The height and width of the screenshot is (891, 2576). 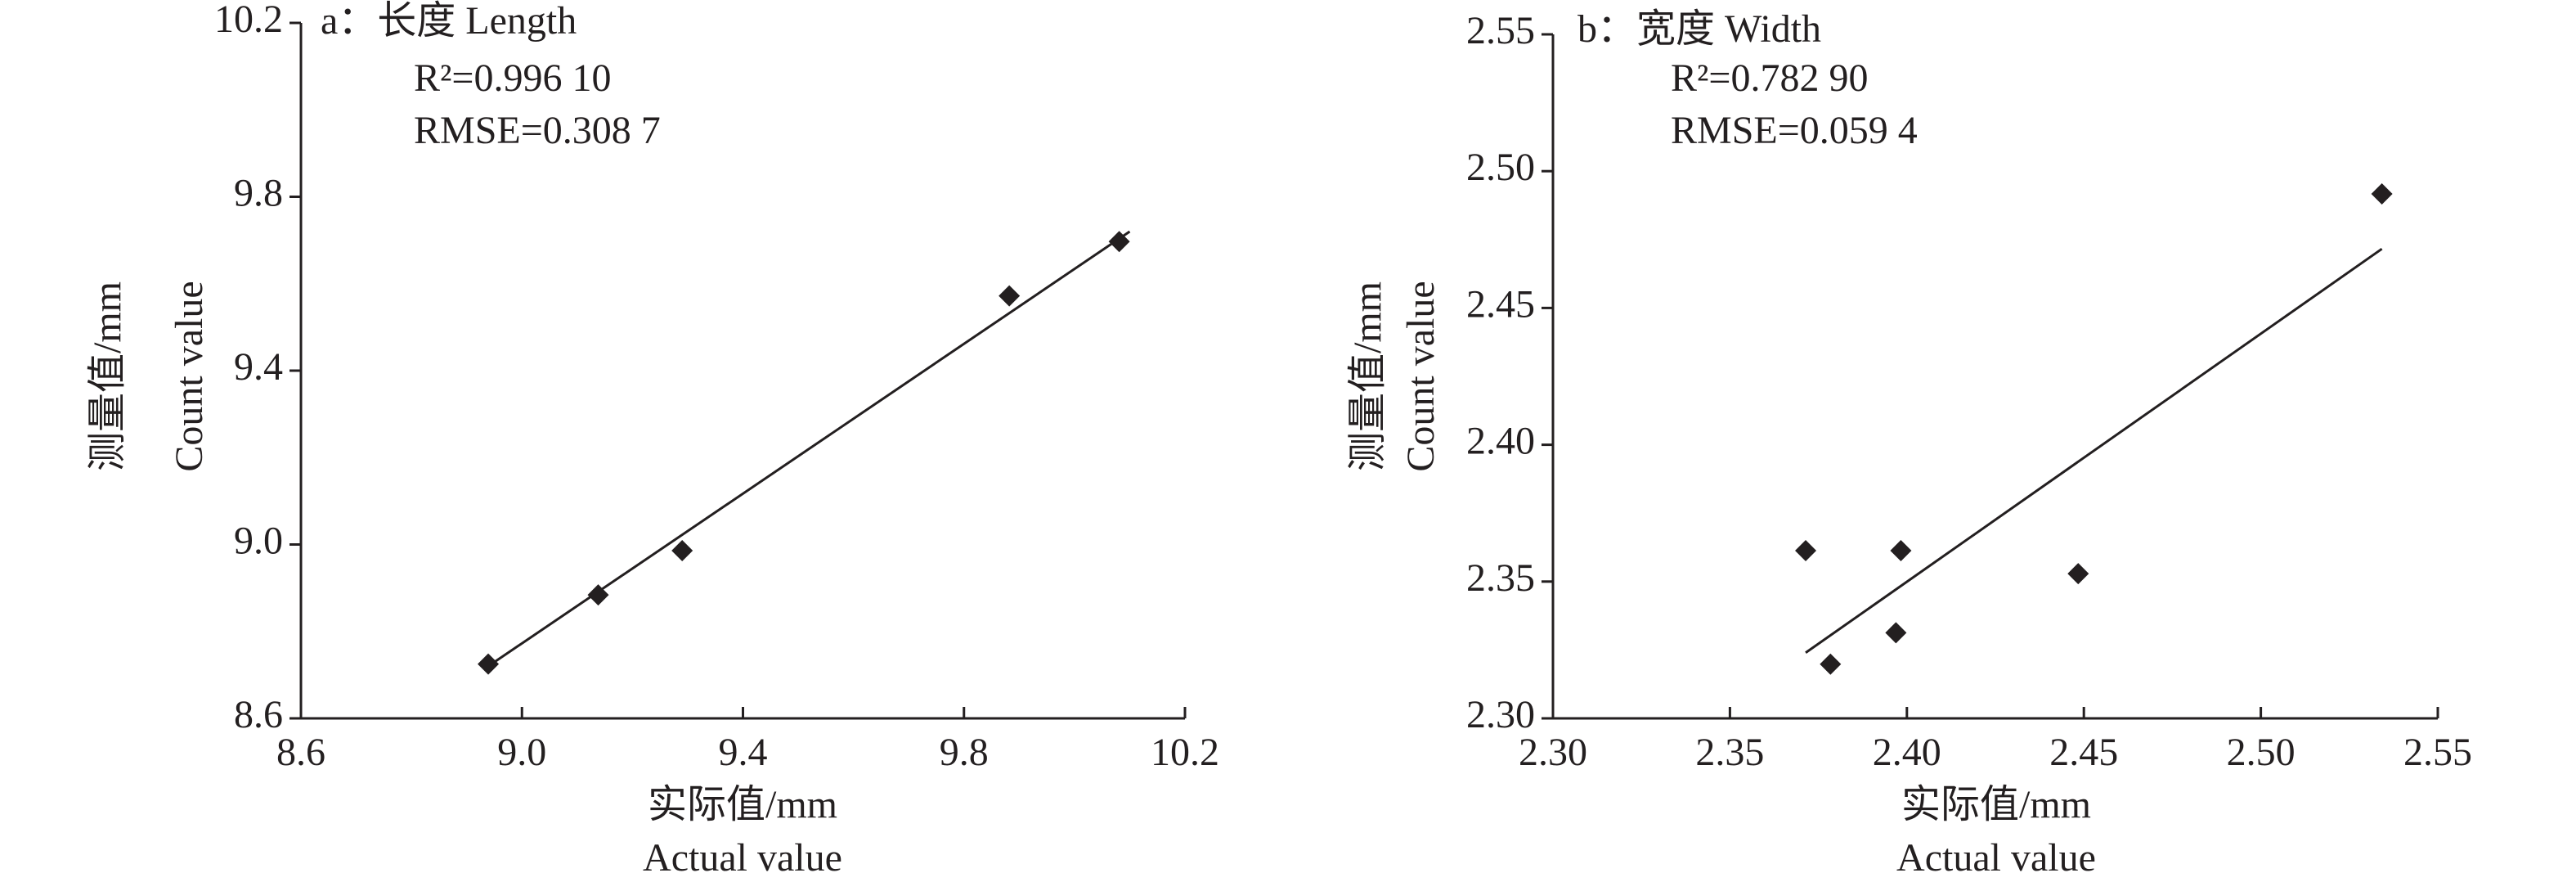 I want to click on x-tick-label: 2.35, so click(x=1730, y=753).